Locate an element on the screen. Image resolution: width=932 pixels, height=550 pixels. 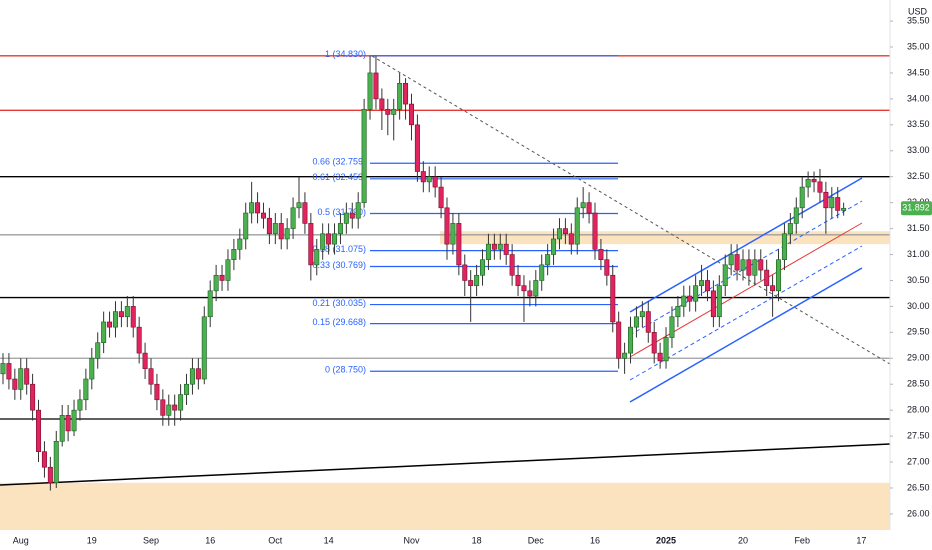
x-tick-label: Feb is located at coordinates (802, 540).